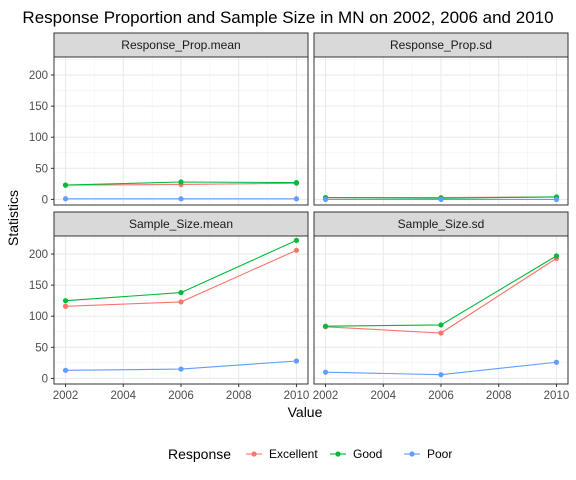 This screenshot has height=480, width=576. Describe the element at coordinates (441, 45) in the screenshot. I see `facet-strip-label: Response_Prop.sd` at that location.